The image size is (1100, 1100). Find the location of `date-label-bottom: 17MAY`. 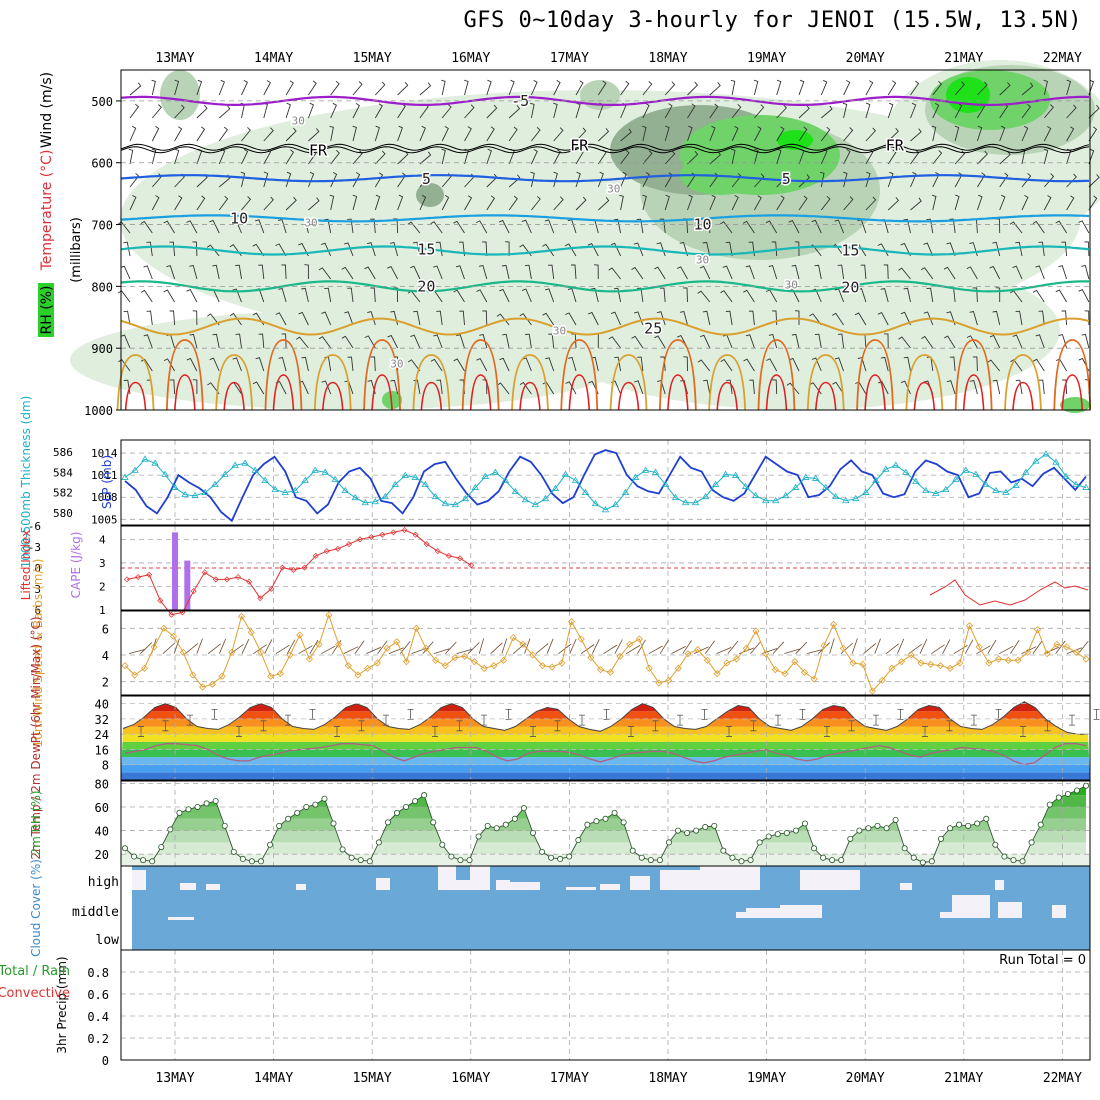

date-label-bottom: 17MAY is located at coordinates (569, 1078).